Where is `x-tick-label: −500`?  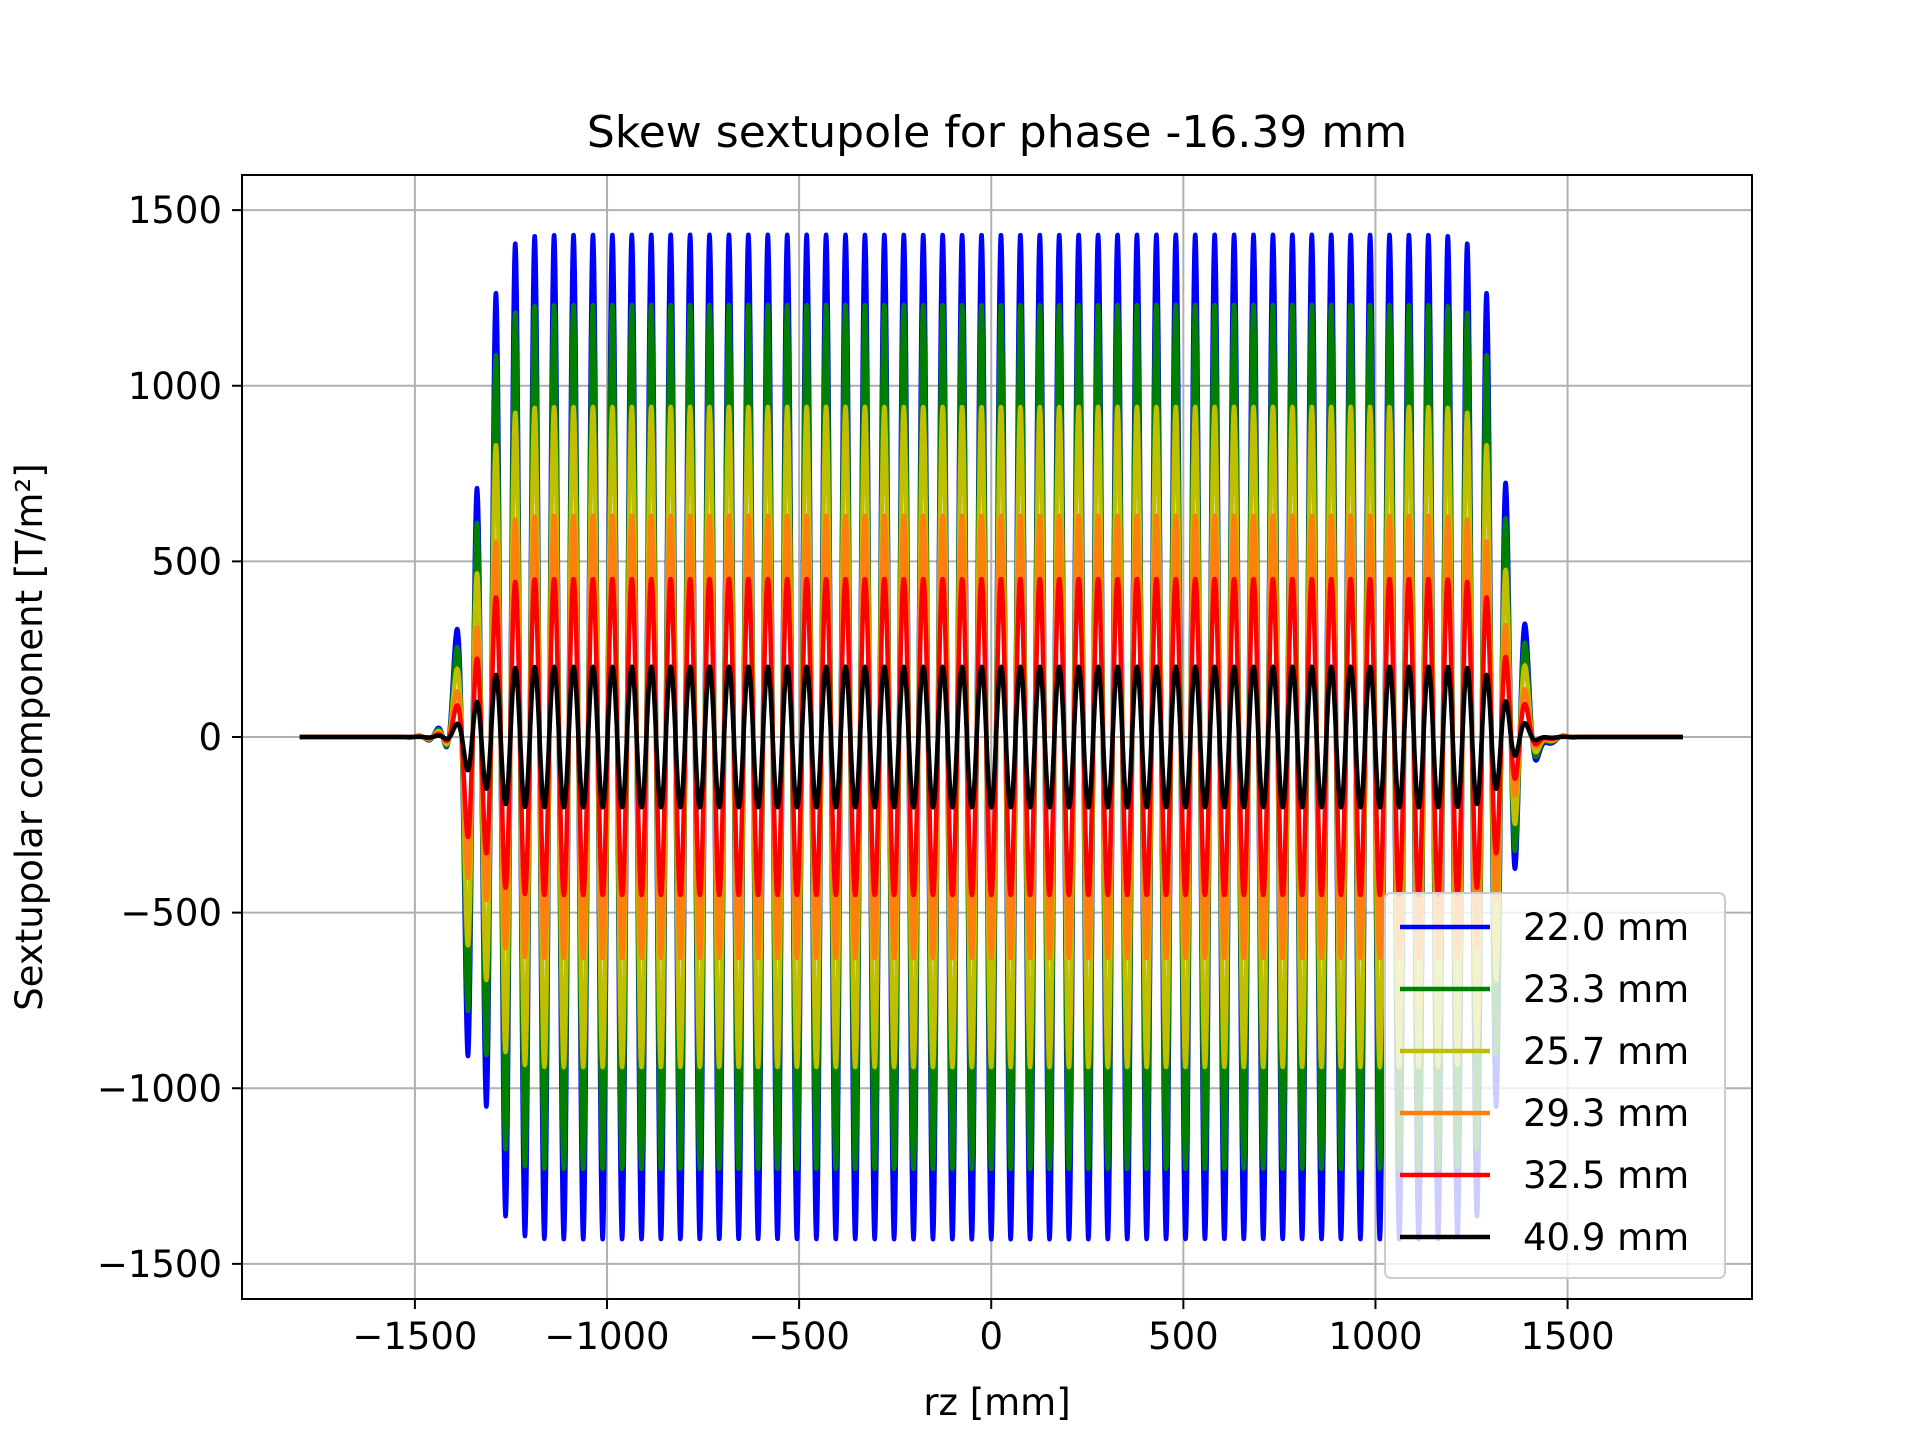
x-tick-label: −500 is located at coordinates (799, 1336).